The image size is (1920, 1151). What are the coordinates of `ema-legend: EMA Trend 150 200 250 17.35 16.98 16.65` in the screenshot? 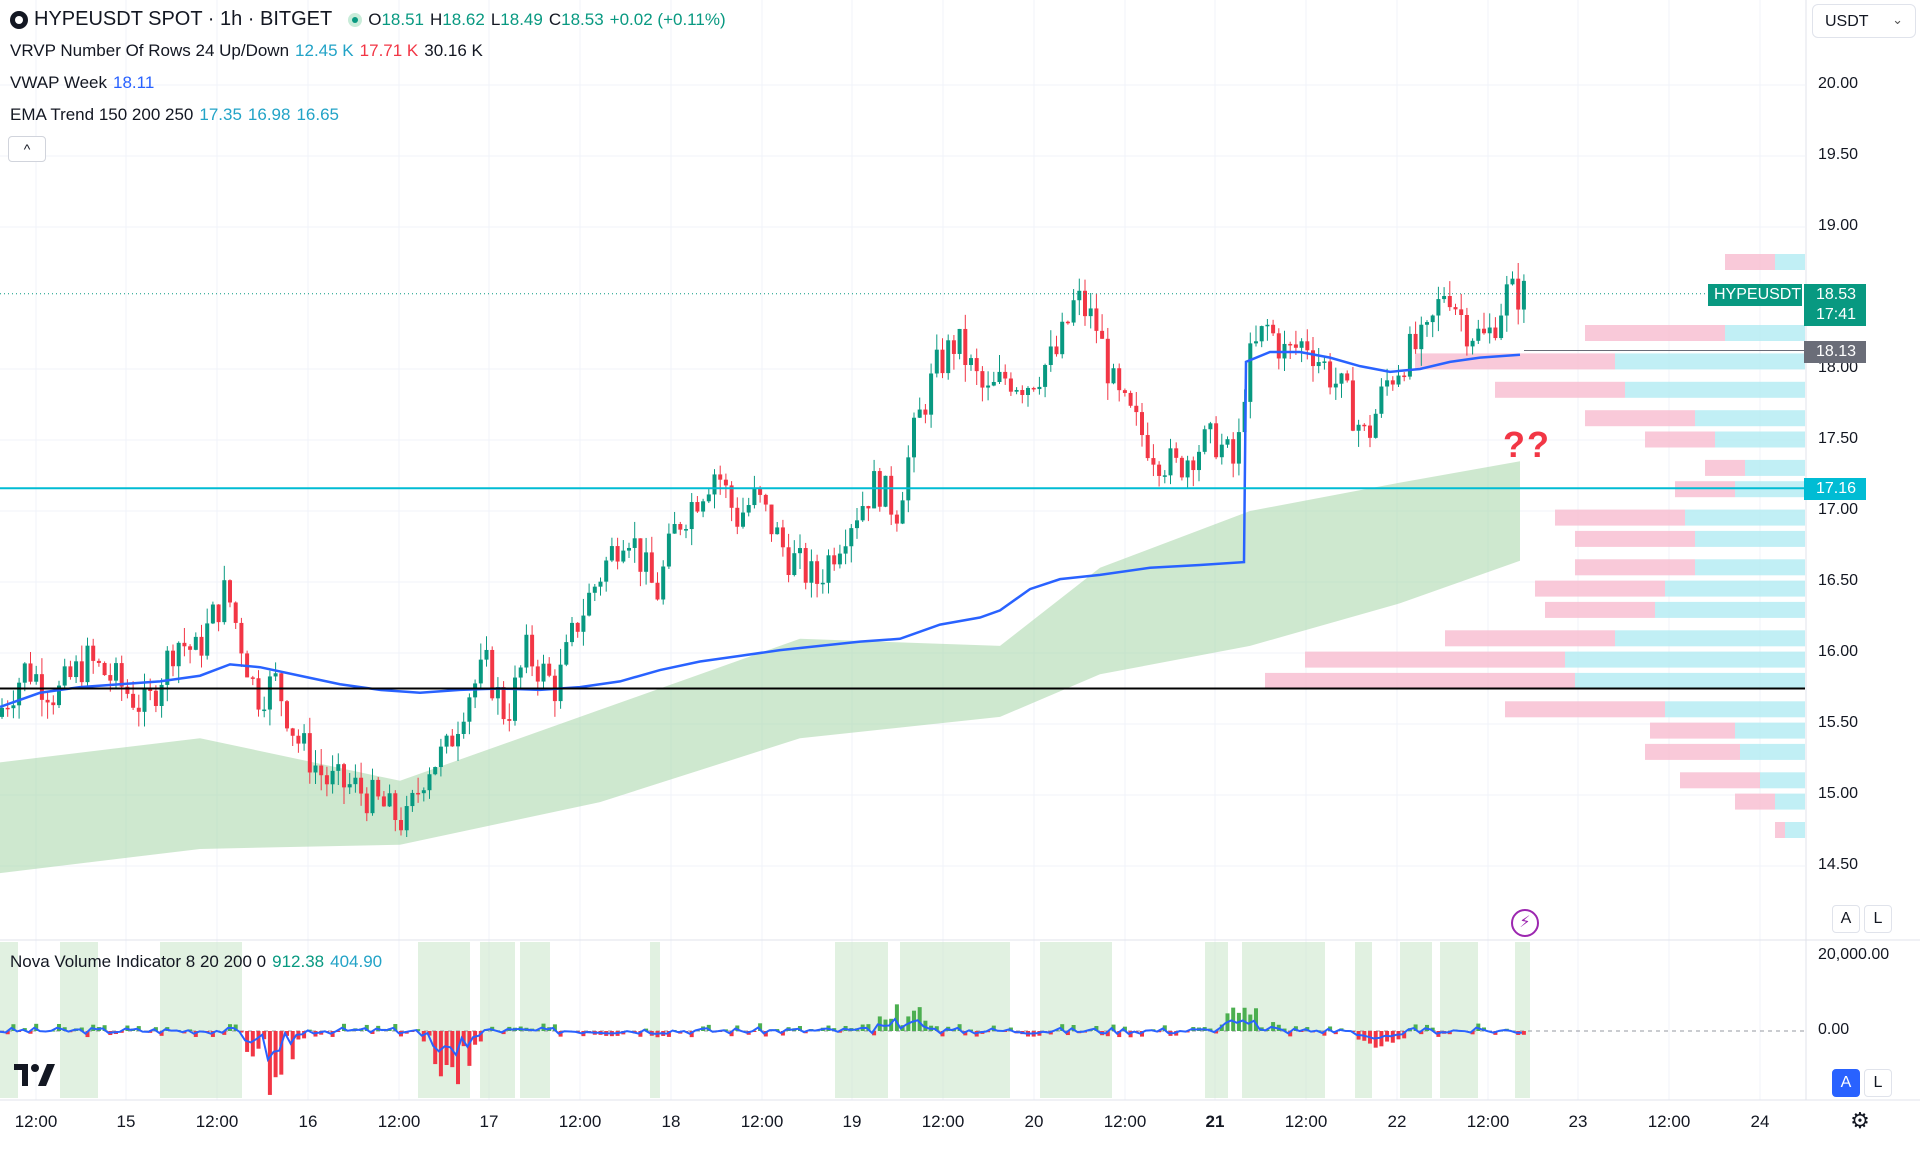 It's located at (177, 115).